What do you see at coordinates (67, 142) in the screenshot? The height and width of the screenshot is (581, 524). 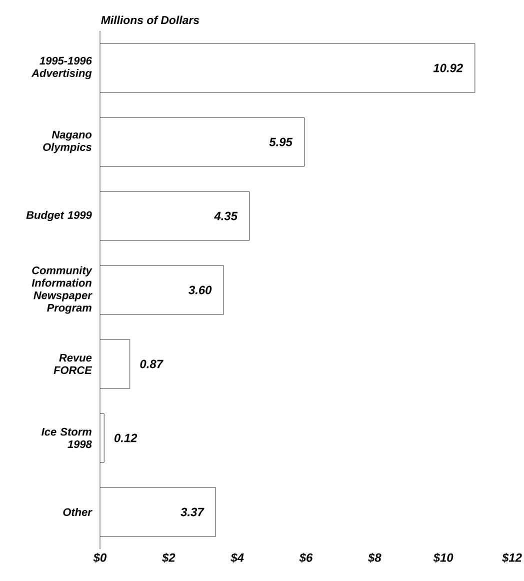 I see `y-tick-label: Nagano Olympics` at bounding box center [67, 142].